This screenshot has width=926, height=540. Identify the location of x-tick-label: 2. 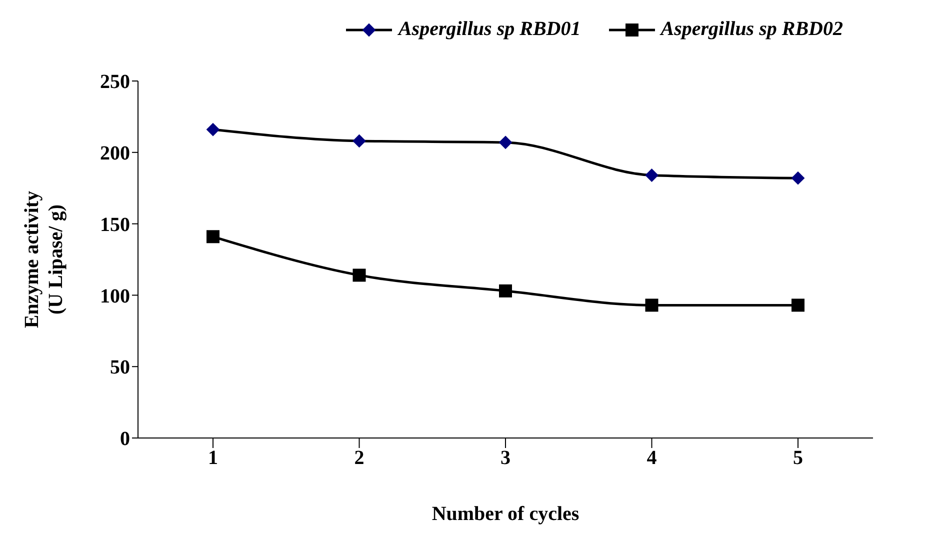
(359, 458).